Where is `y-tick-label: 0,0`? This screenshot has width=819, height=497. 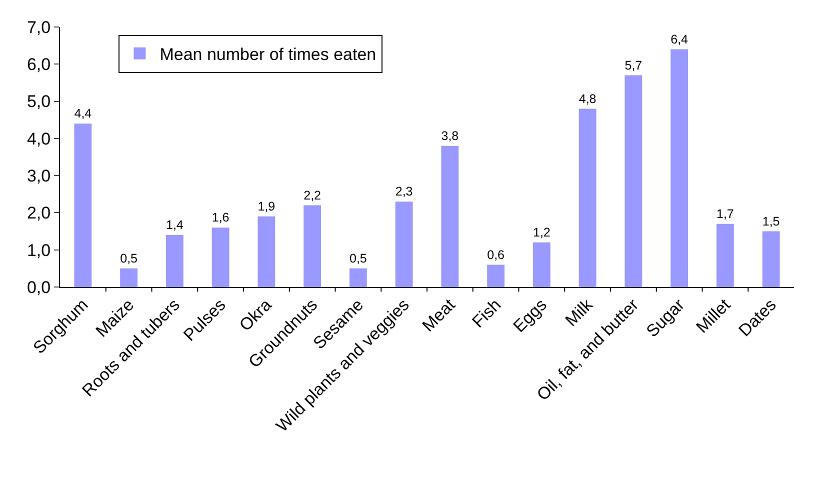 y-tick-label: 0,0 is located at coordinates (38, 287).